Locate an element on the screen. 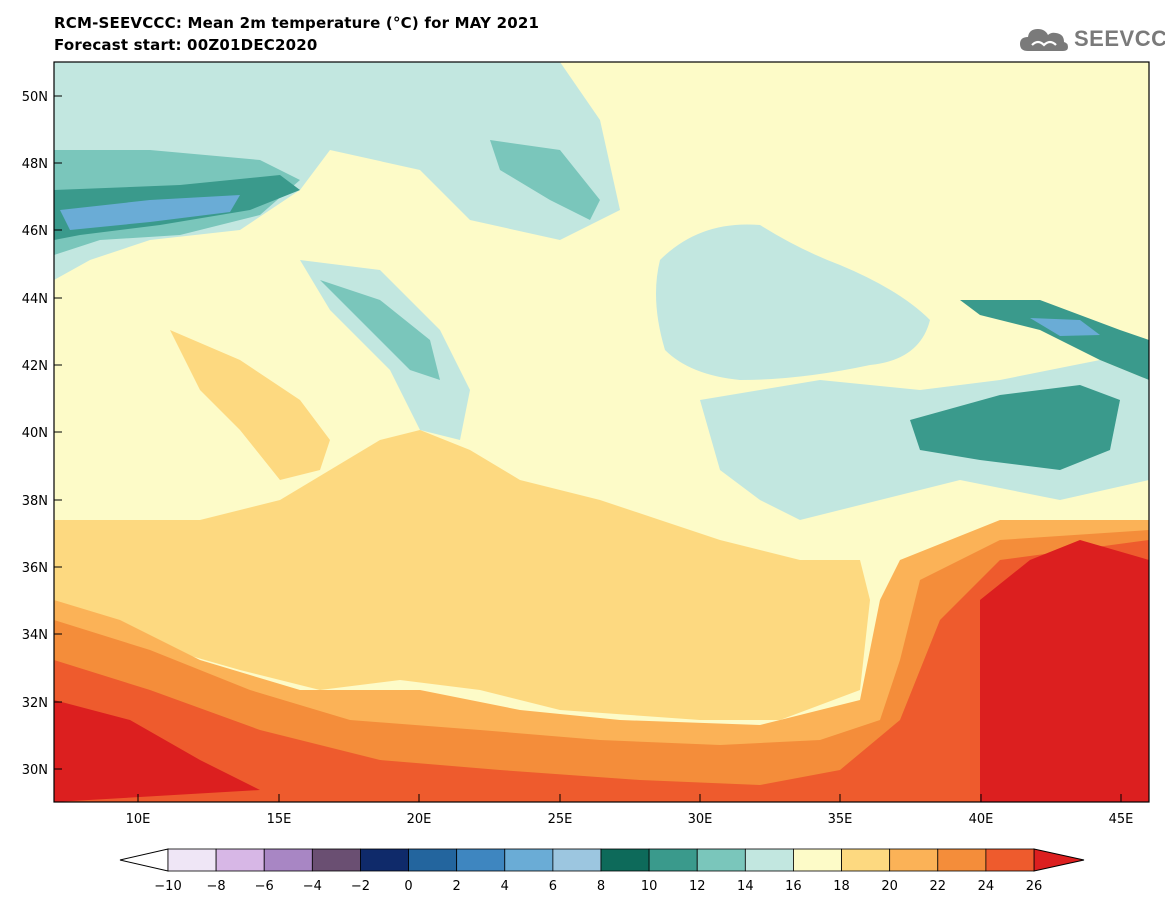 This screenshot has width=1165, height=907. lon-label: 40E is located at coordinates (981, 819).